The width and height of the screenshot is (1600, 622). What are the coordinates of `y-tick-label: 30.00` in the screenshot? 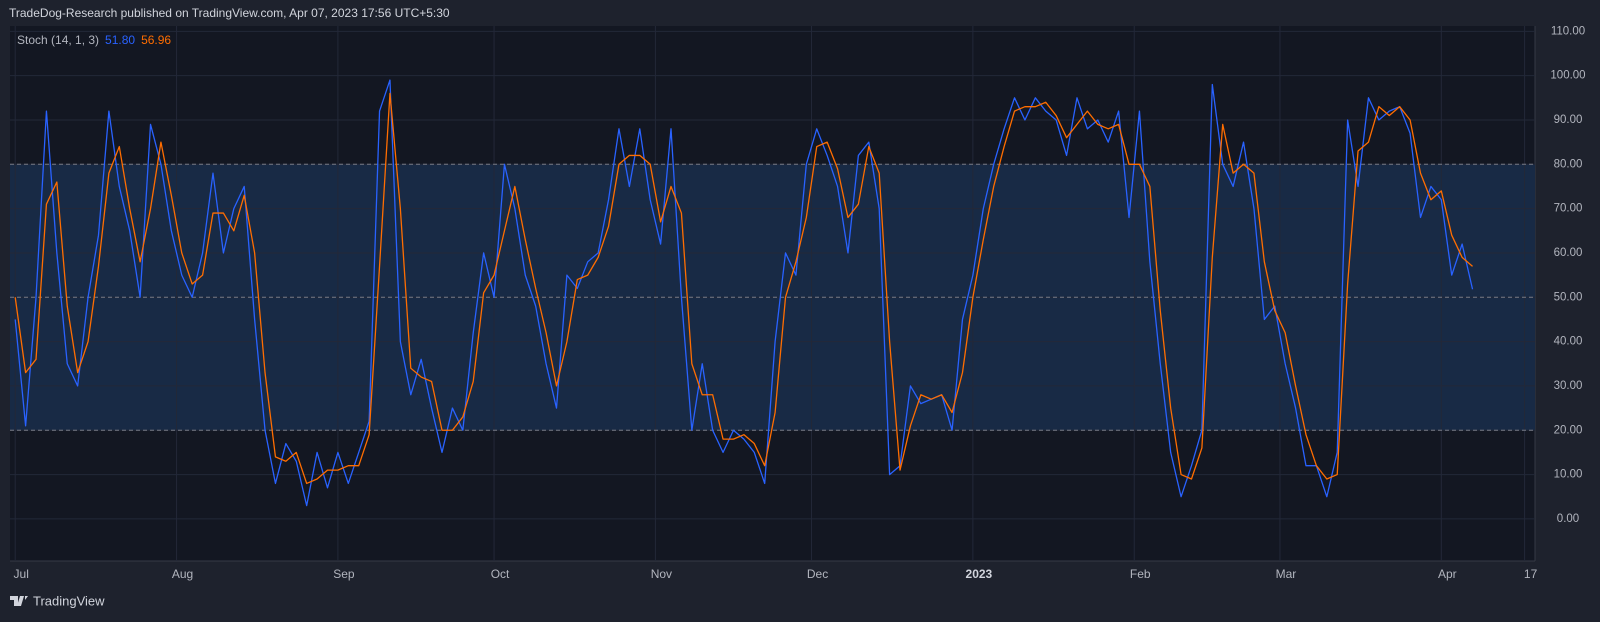 It's located at (1568, 386).